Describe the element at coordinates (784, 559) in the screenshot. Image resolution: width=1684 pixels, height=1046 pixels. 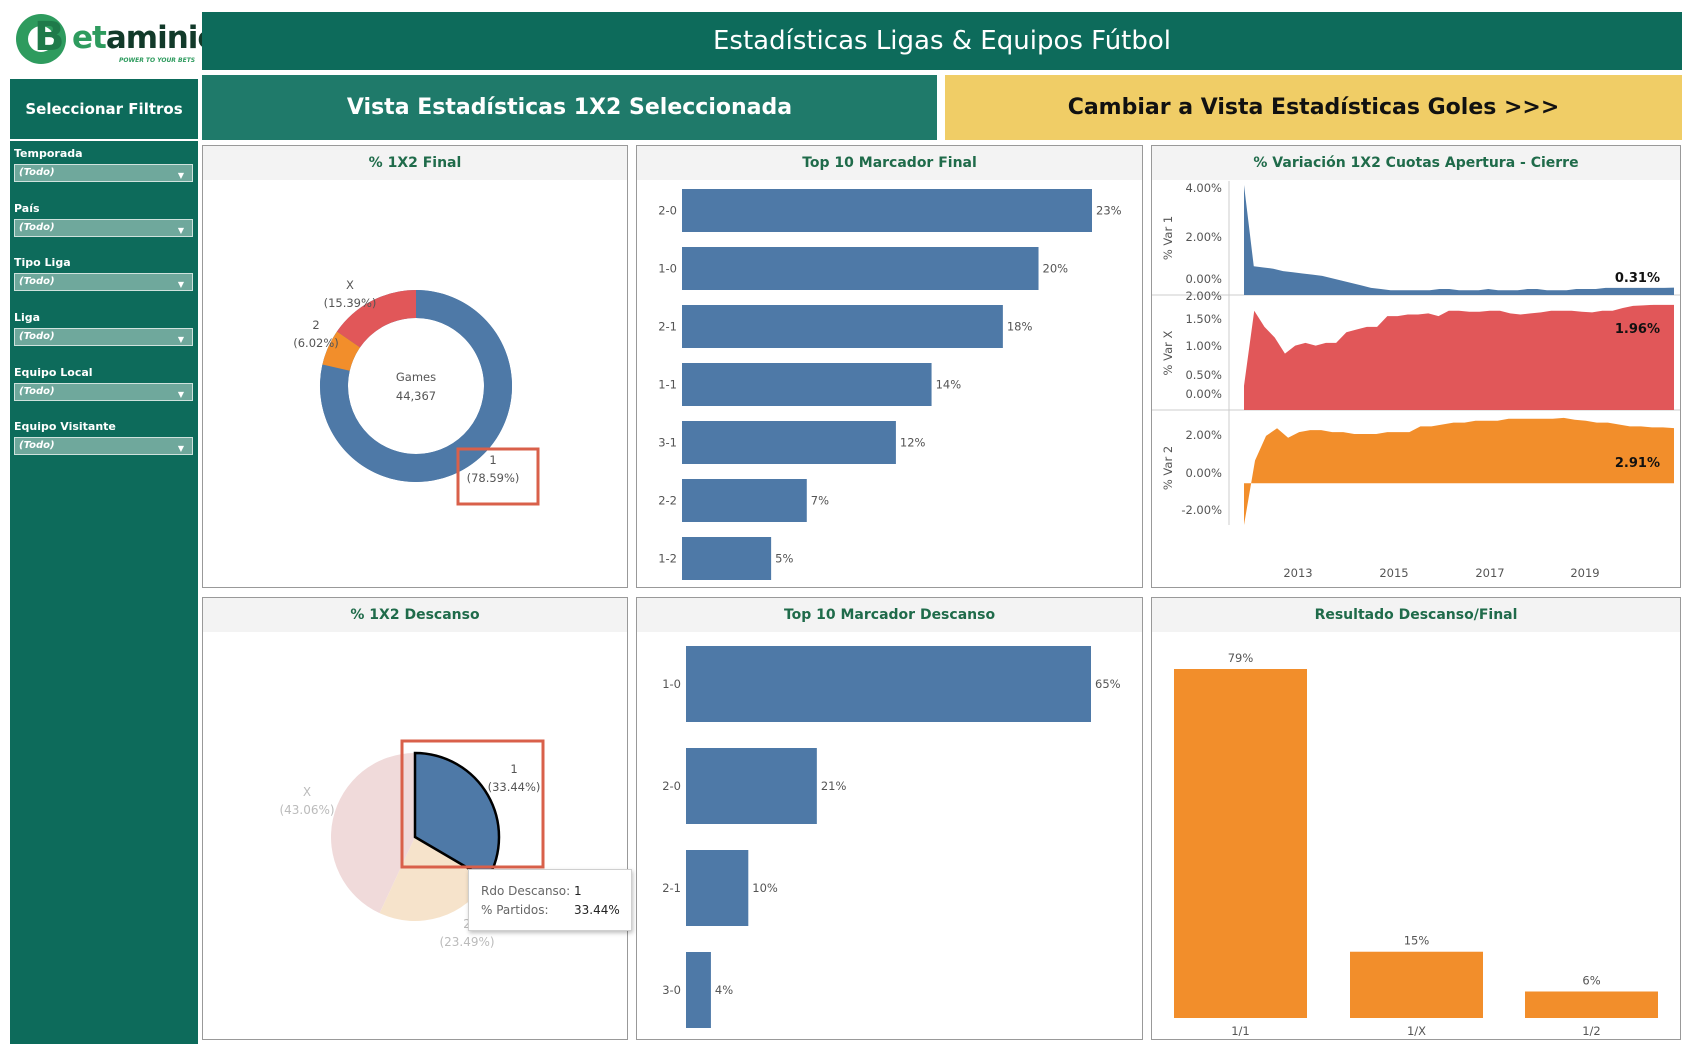
I see `bar-value-label: 5%` at that location.